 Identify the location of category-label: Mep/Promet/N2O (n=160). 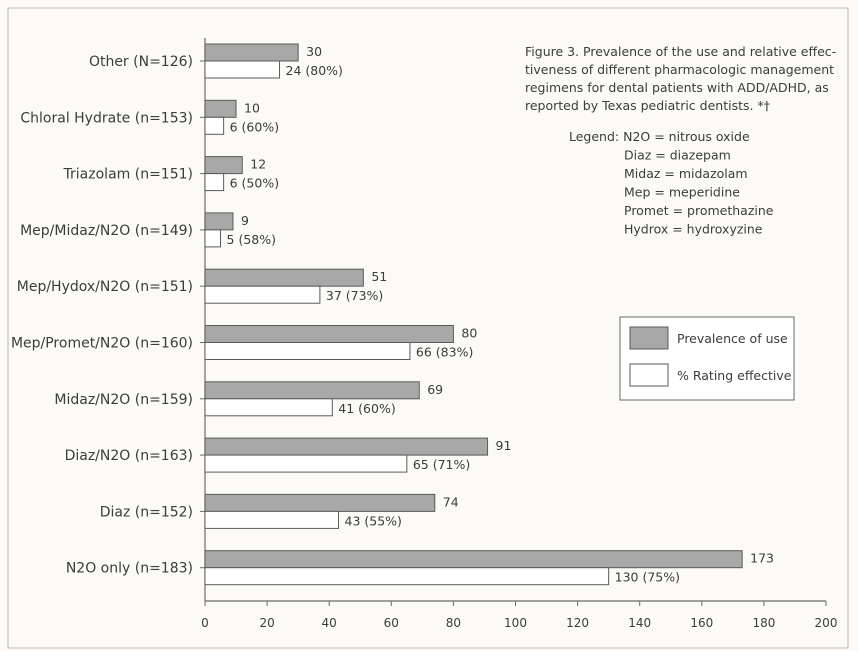
(102, 344).